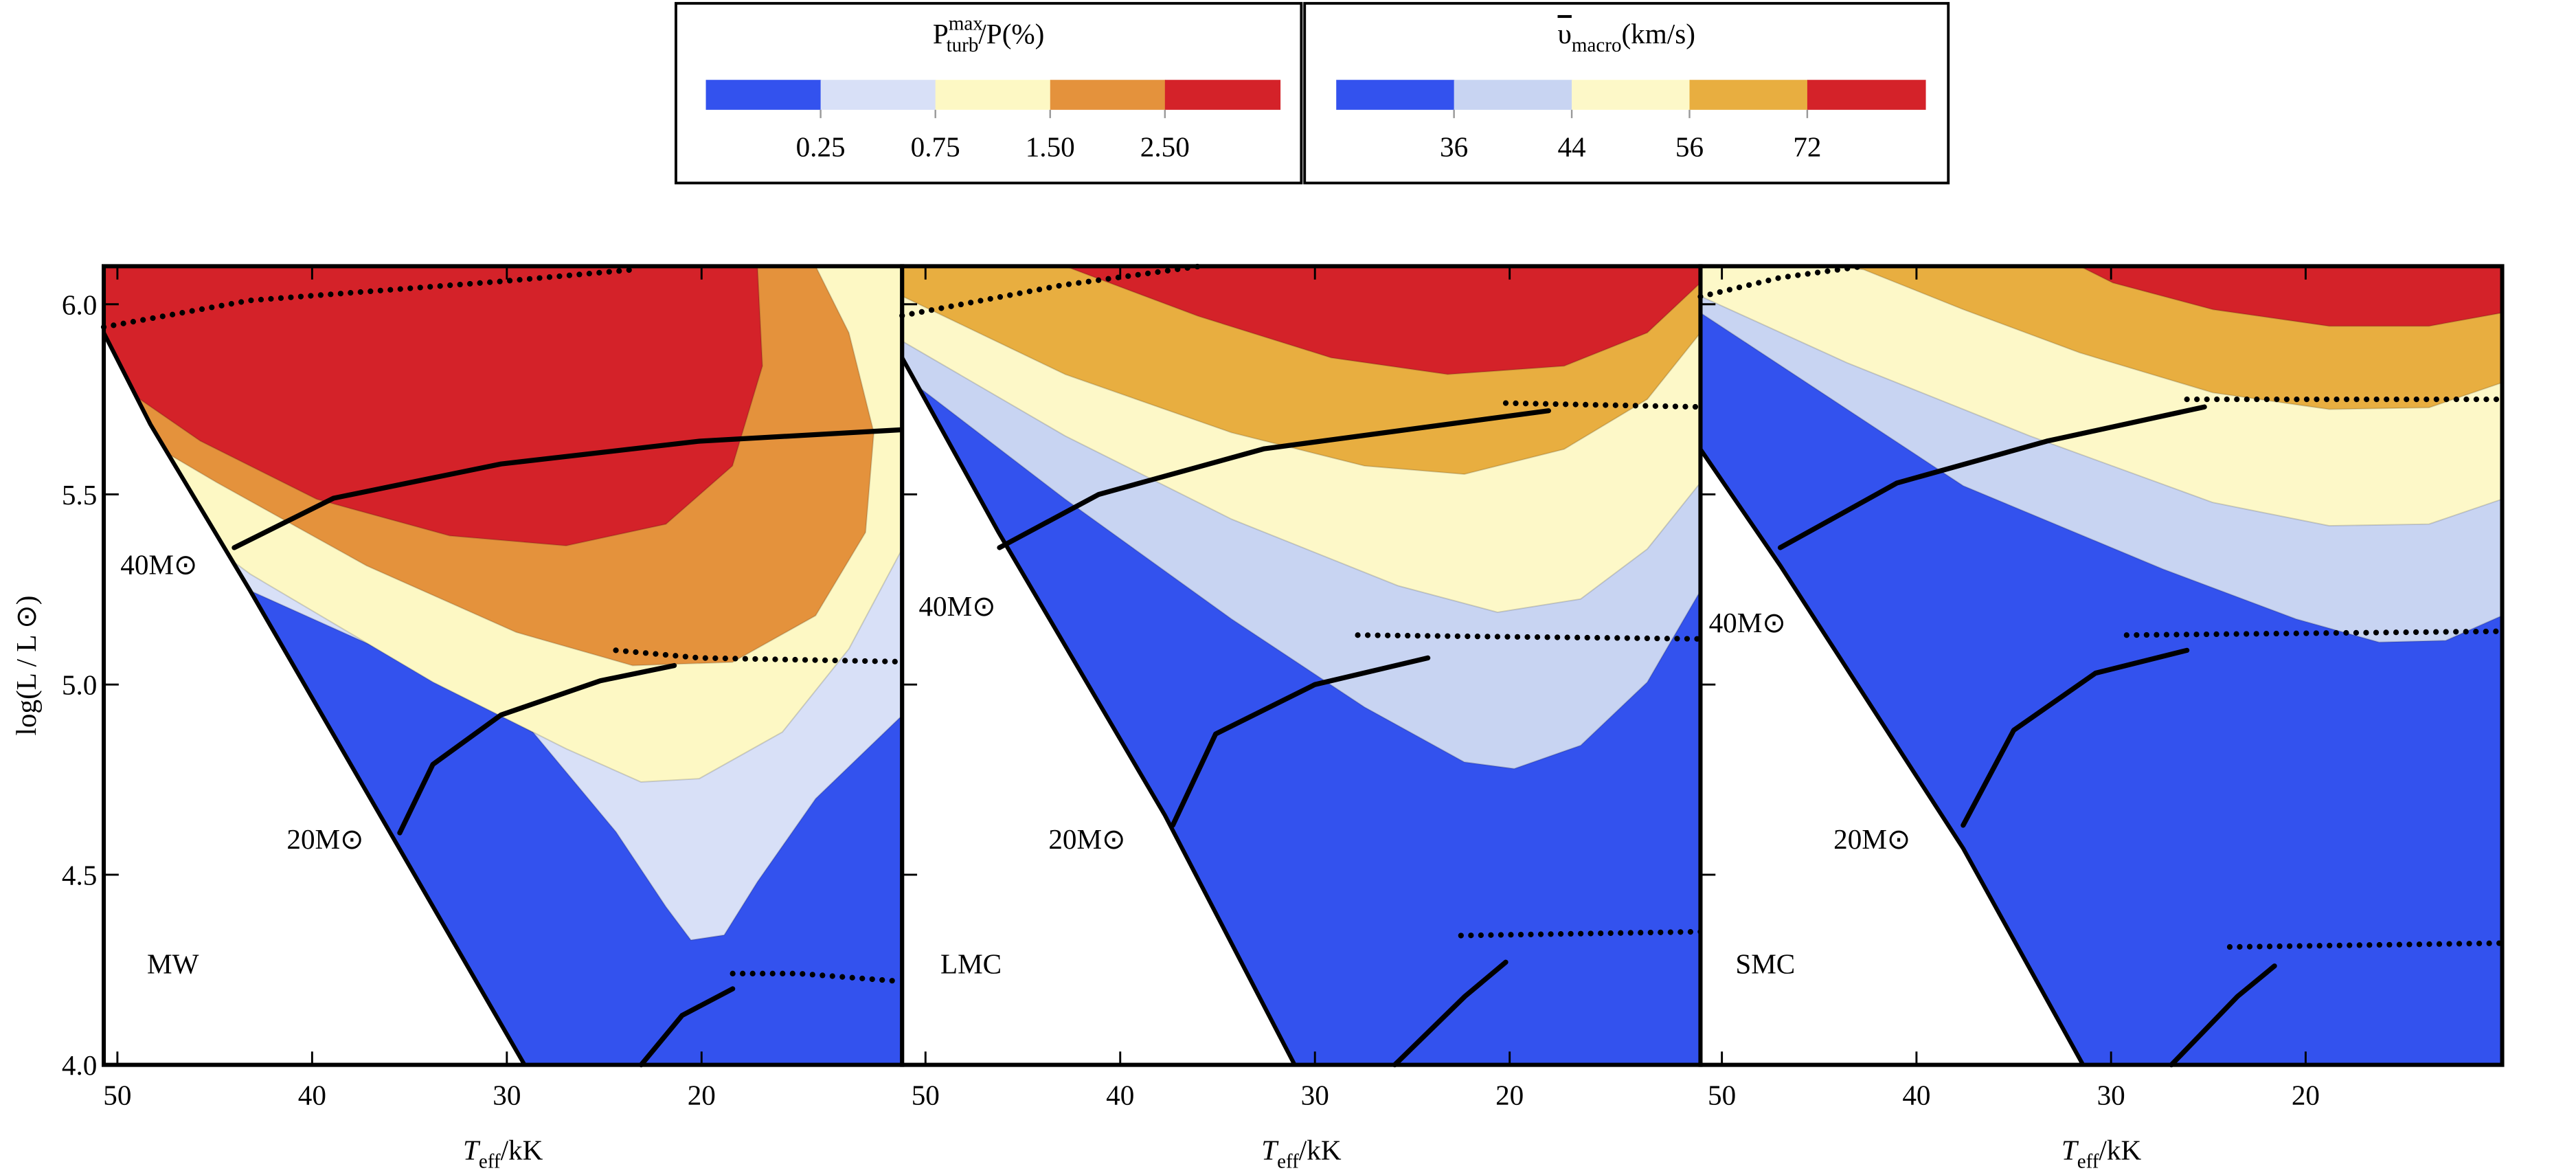  I want to click on label-sub: turb, so click(963, 45).